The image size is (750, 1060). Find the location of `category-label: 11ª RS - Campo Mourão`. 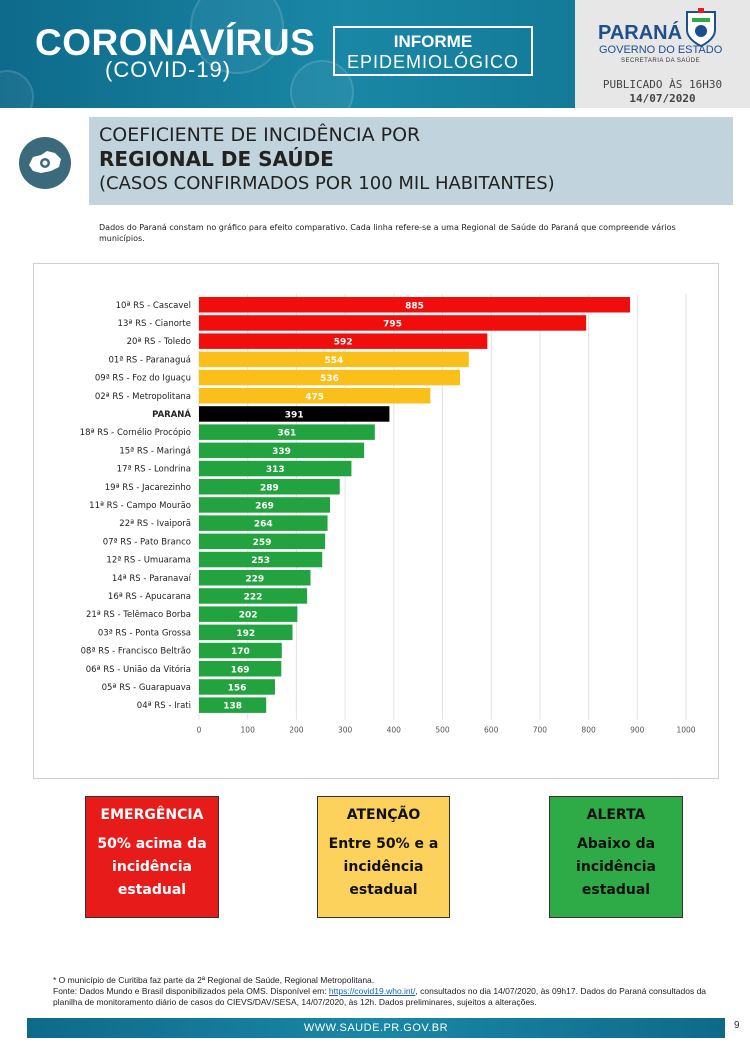

category-label: 11ª RS - Campo Mourão is located at coordinates (140, 506).